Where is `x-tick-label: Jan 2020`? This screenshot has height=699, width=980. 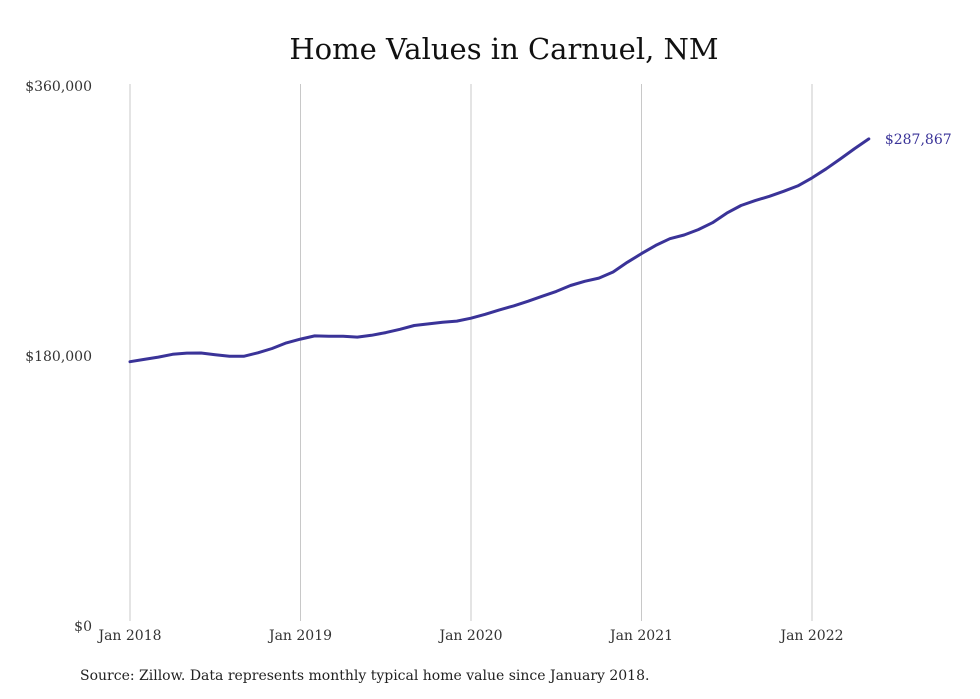
x-tick-label: Jan 2020 is located at coordinates (469, 636).